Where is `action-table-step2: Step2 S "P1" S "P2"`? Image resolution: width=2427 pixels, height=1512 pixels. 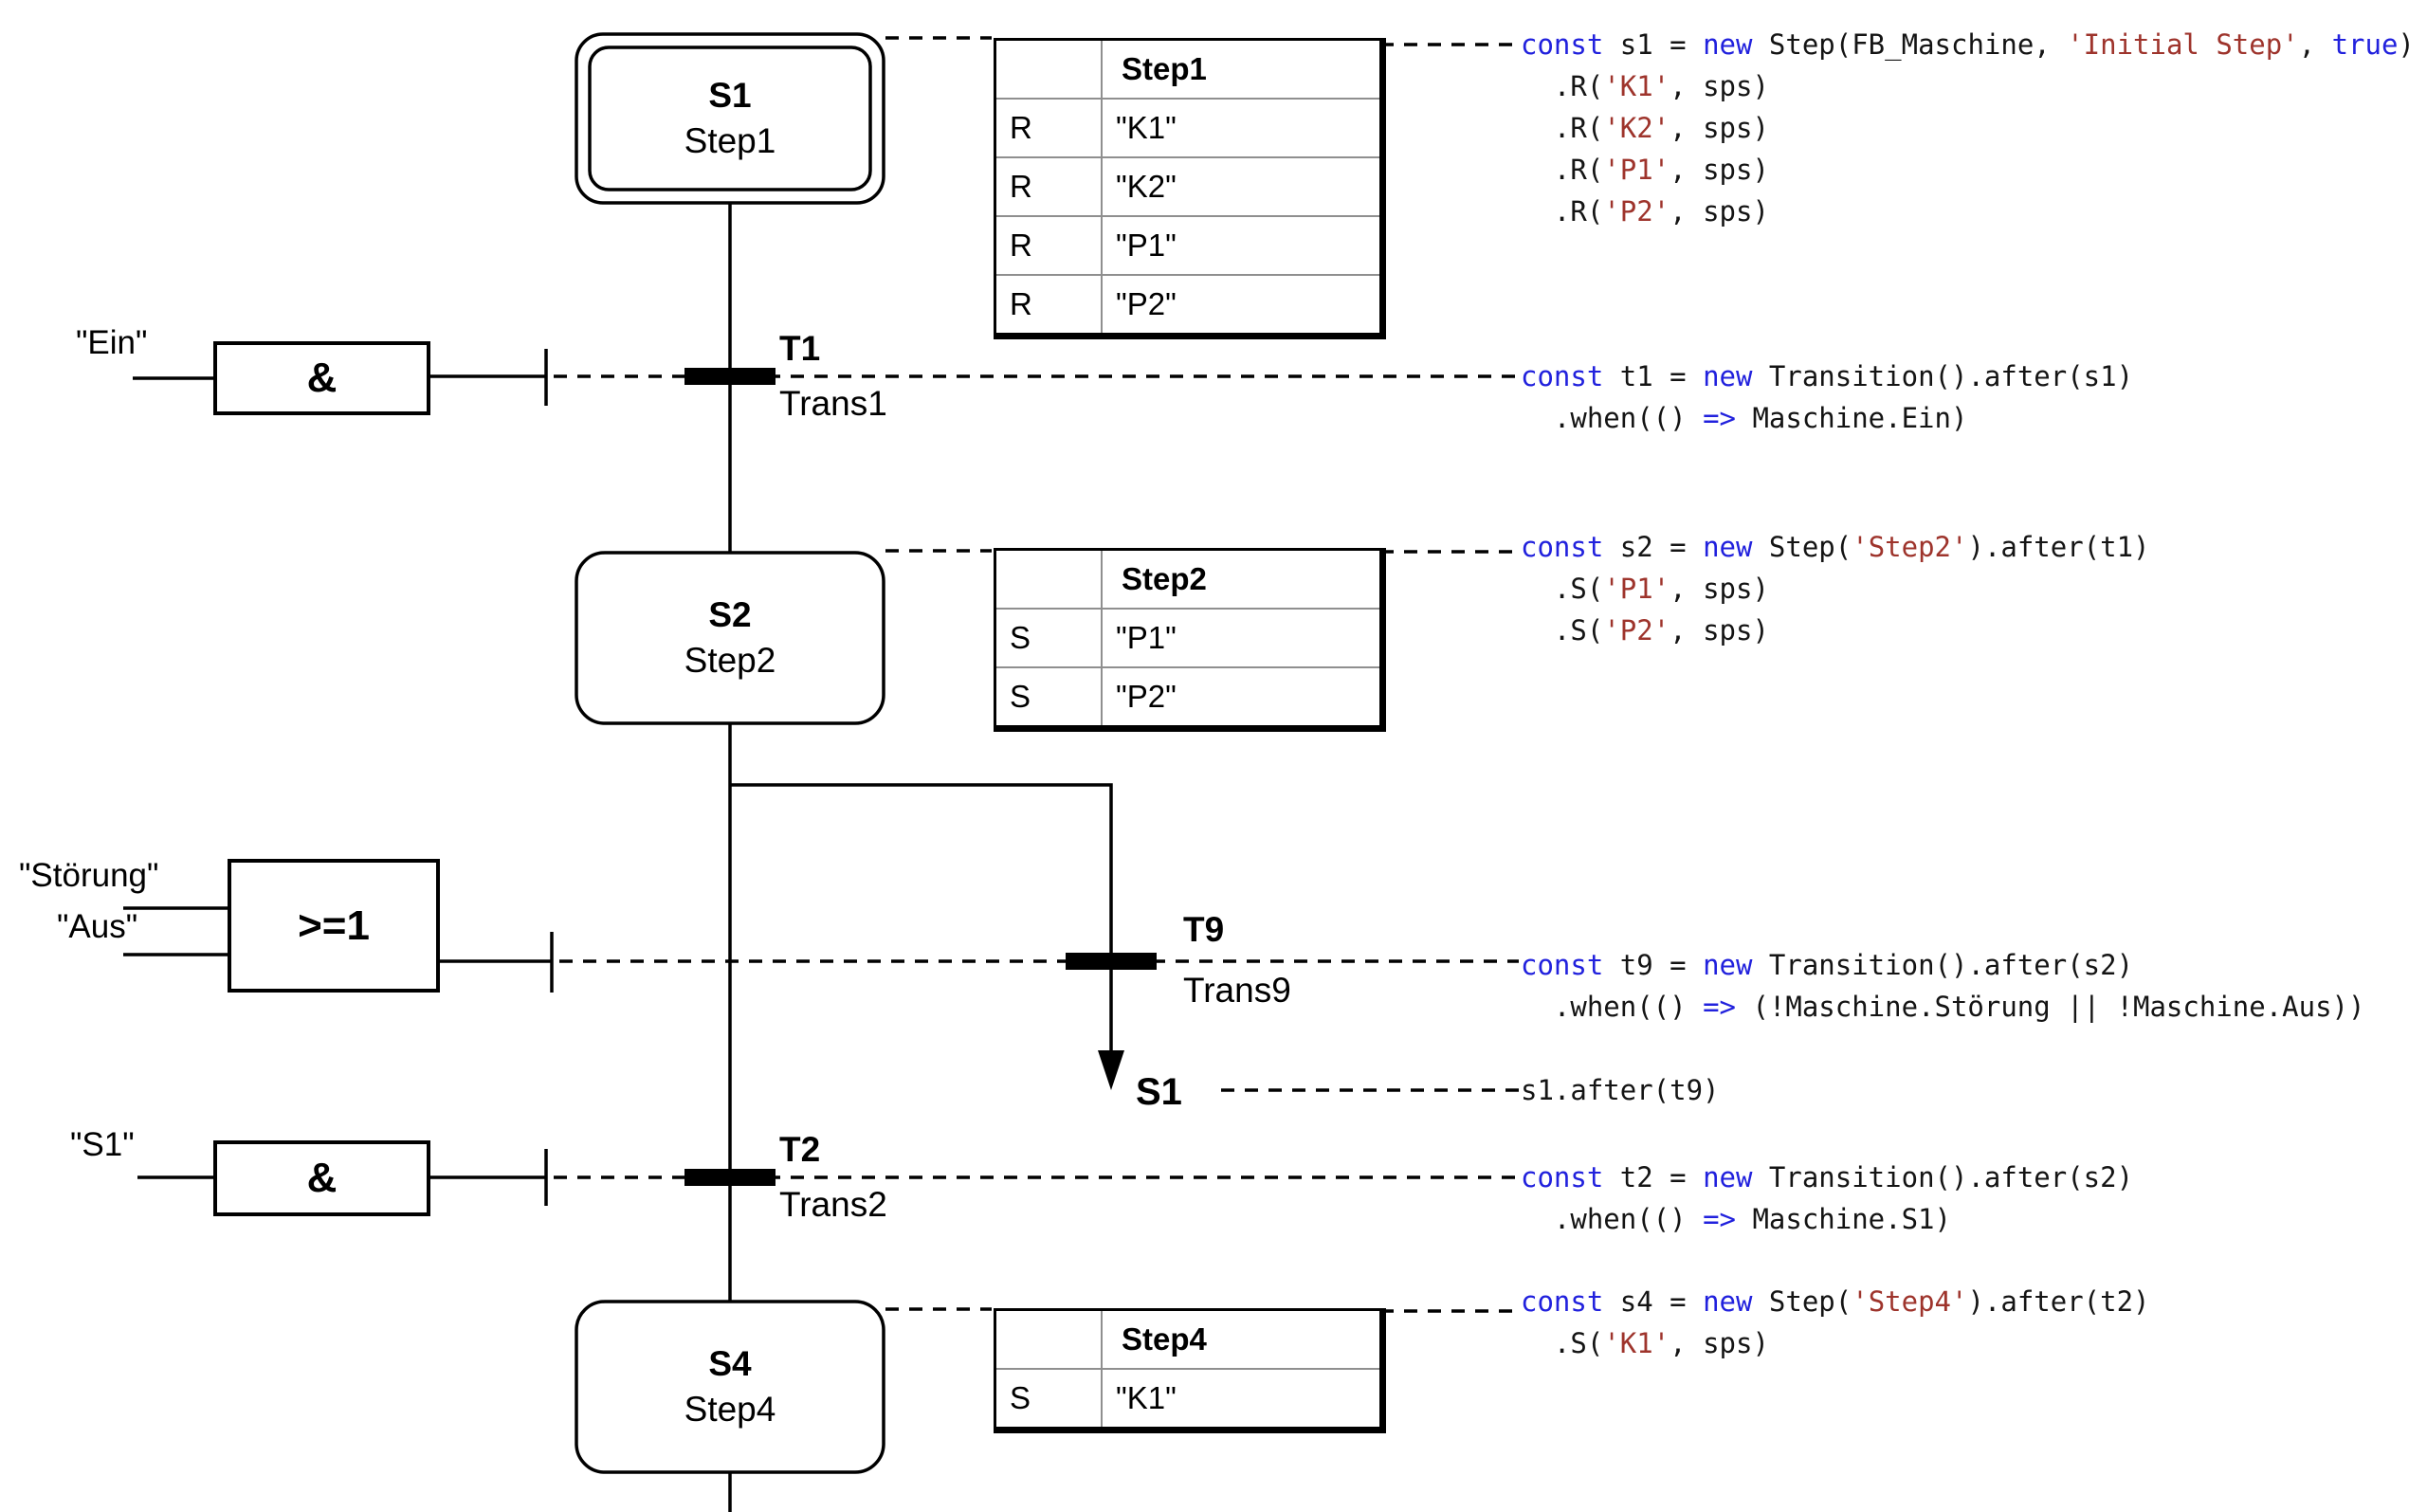
action-table-step2: Step2 S "P1" S "P2" is located at coordinates (1190, 640).